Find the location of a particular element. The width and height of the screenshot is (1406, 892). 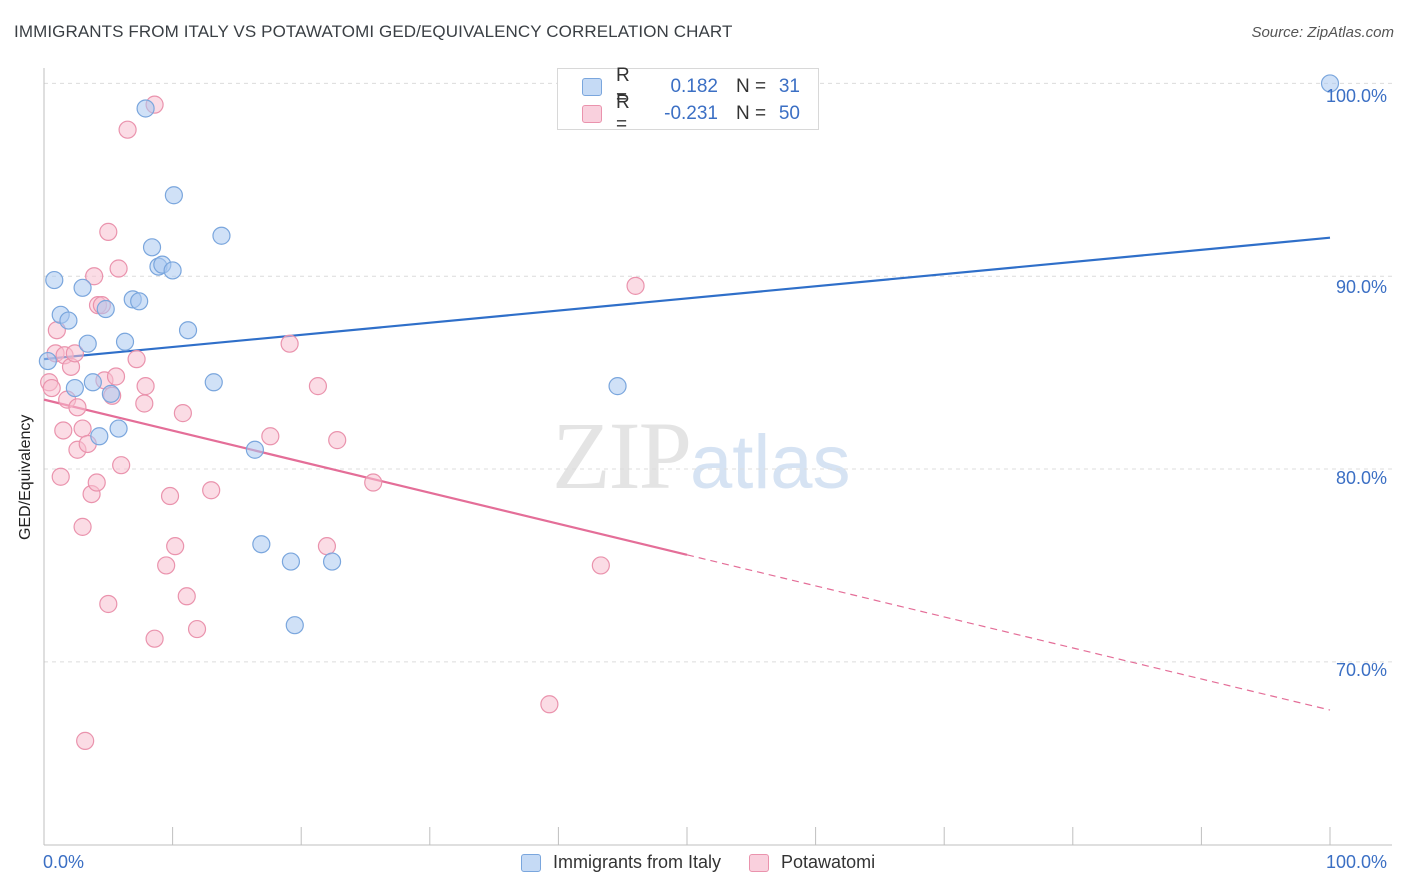

potawatomi-trend-line is located at coordinates (365, 477).